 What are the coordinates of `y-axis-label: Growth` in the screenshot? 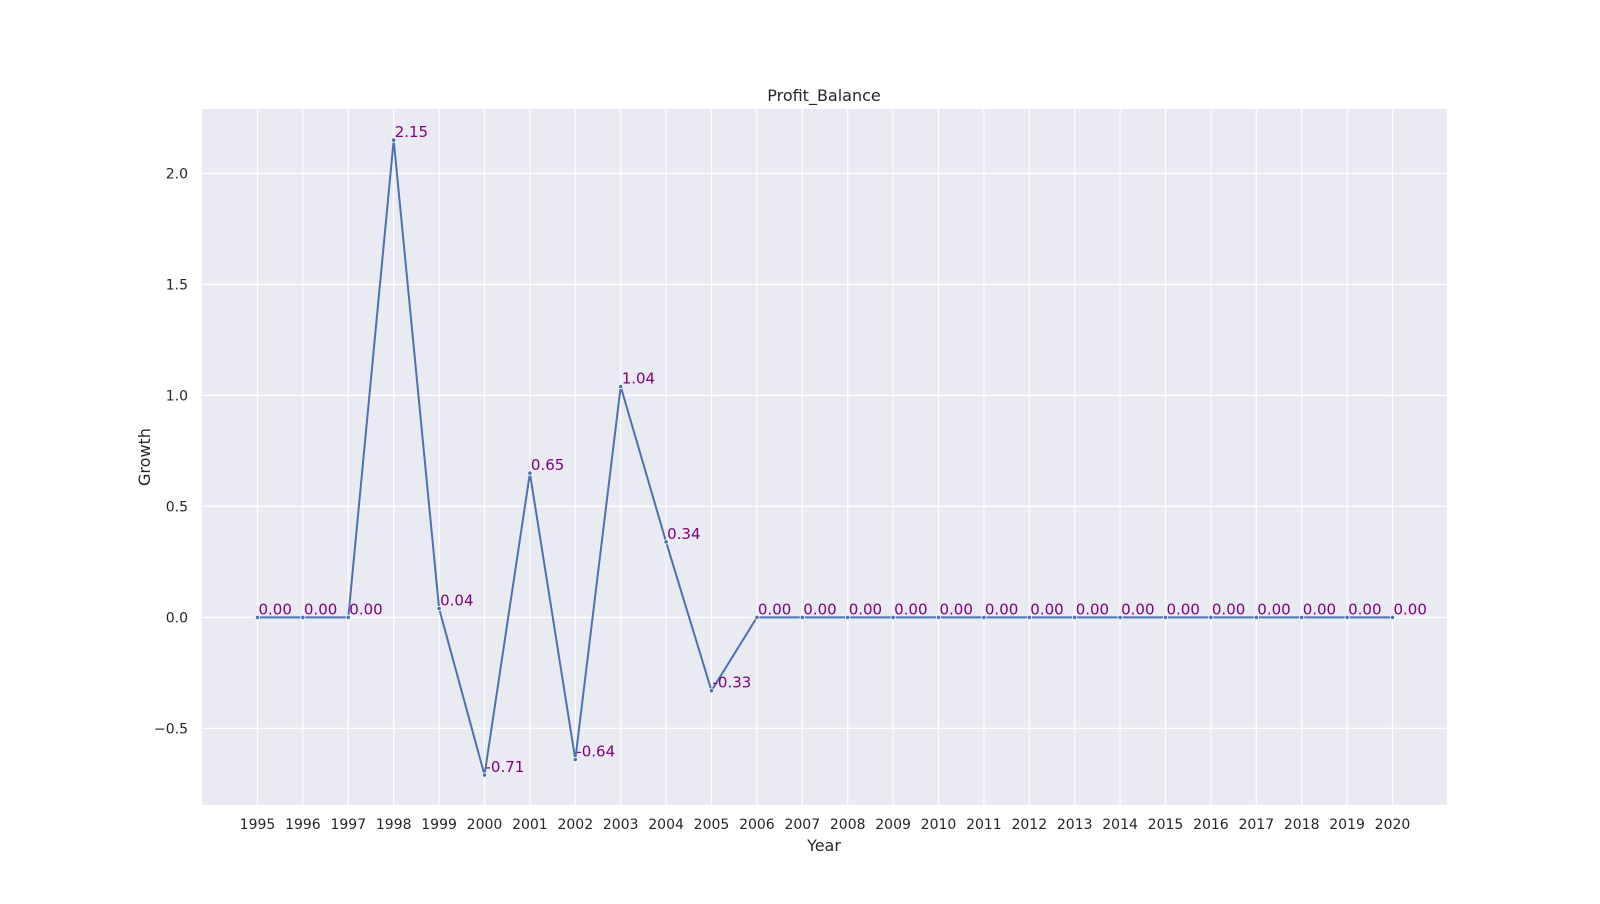 It's located at (144, 457).